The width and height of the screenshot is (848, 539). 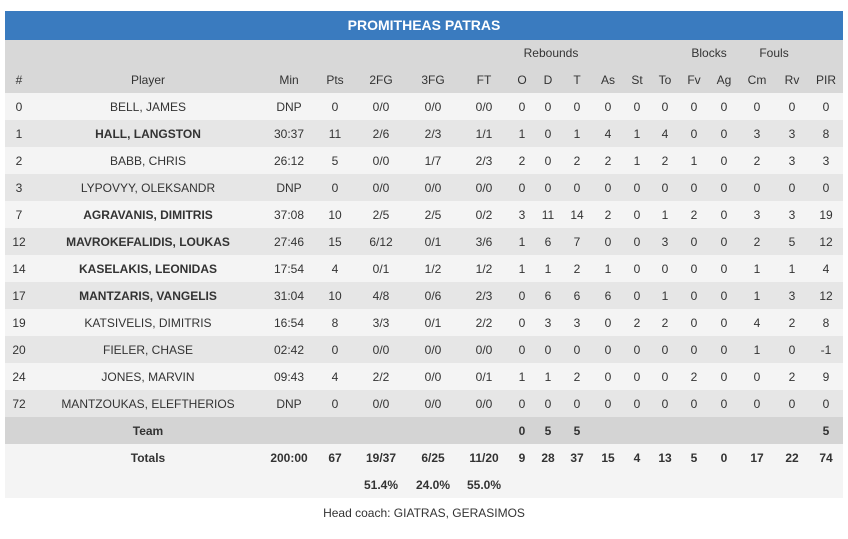 What do you see at coordinates (148, 403) in the screenshot?
I see `player-name: MANTZOUKAS, ELEFTHERIOS` at bounding box center [148, 403].